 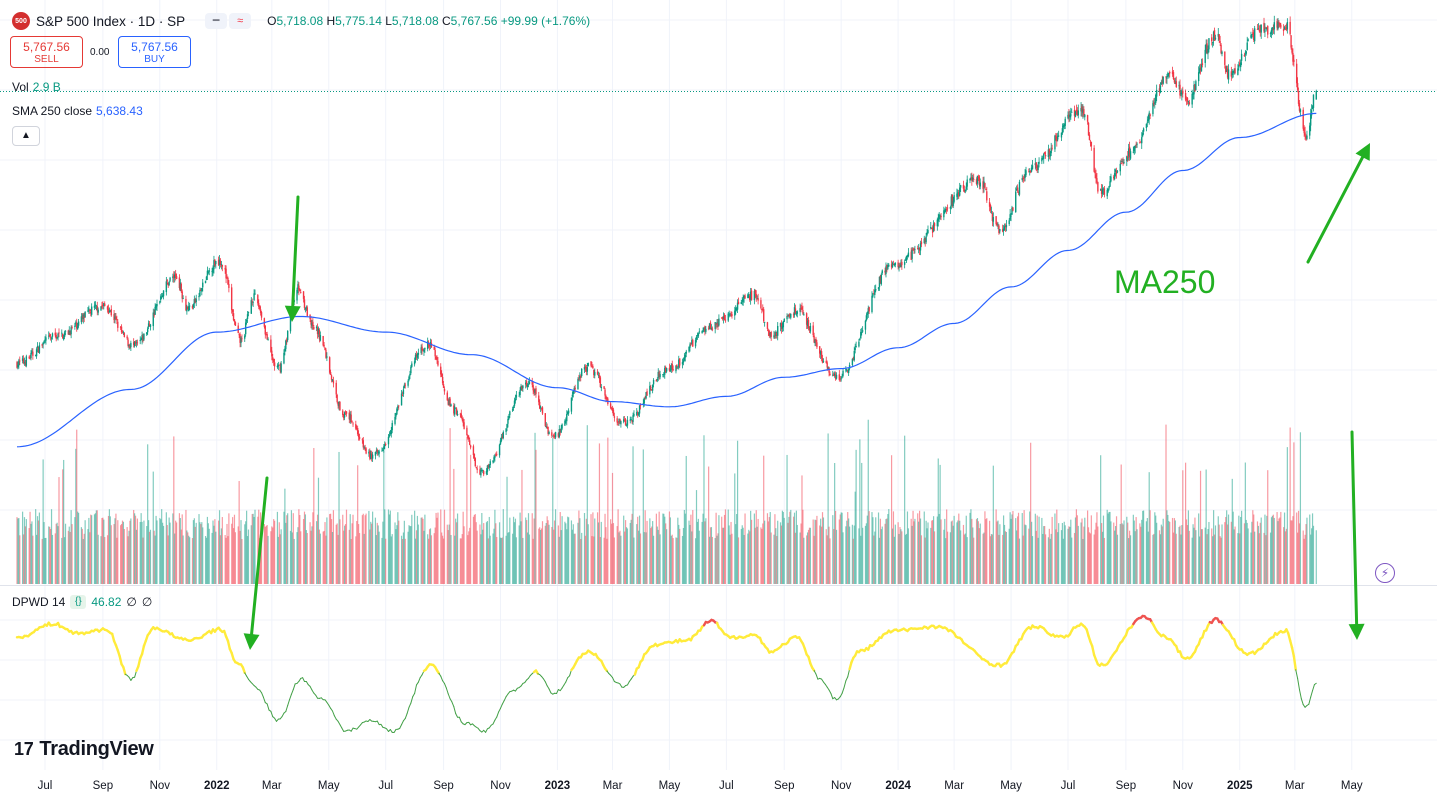 I want to click on tradingview-logo: 17 TradingView, so click(x=84, y=749).